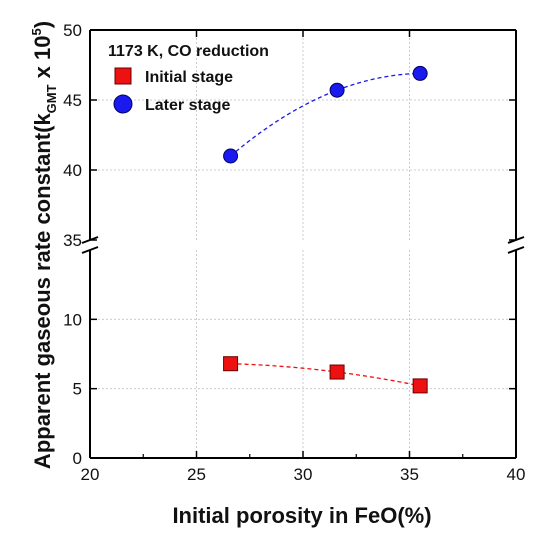  I want to click on y-tick-label: 10, so click(72, 319).